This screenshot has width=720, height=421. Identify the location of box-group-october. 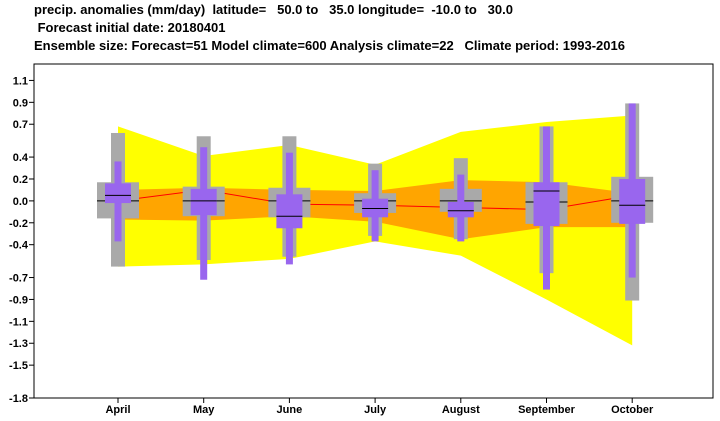
(632, 202).